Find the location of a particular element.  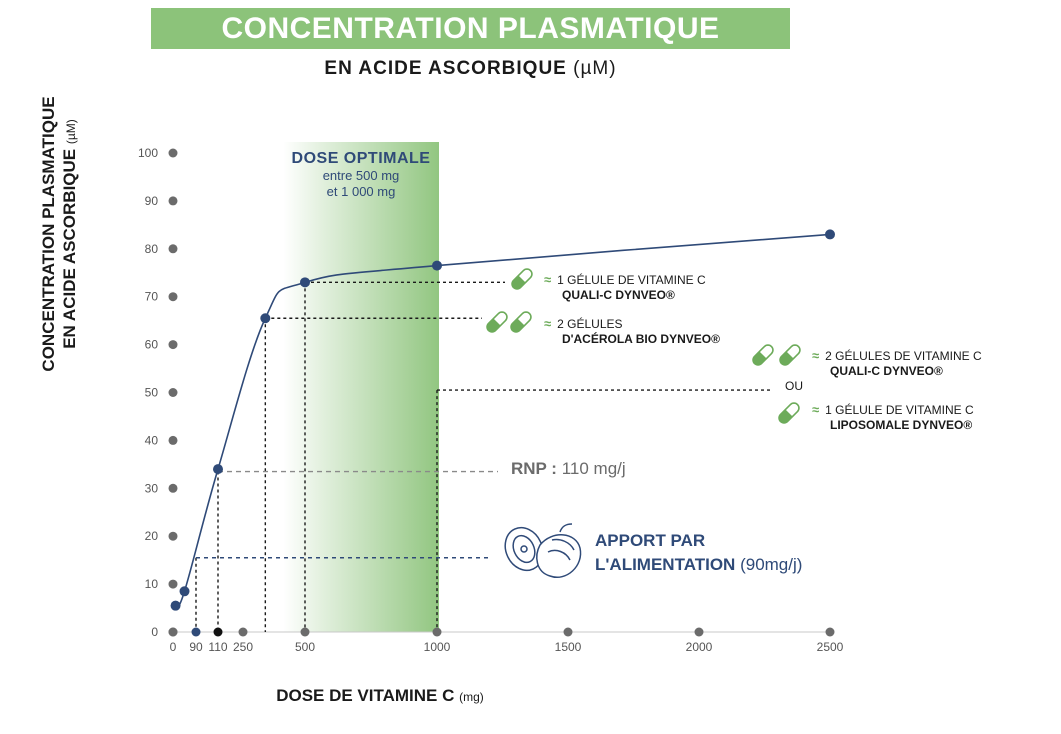

y-axis-label-unit: (µM) is located at coordinates (71, 132).